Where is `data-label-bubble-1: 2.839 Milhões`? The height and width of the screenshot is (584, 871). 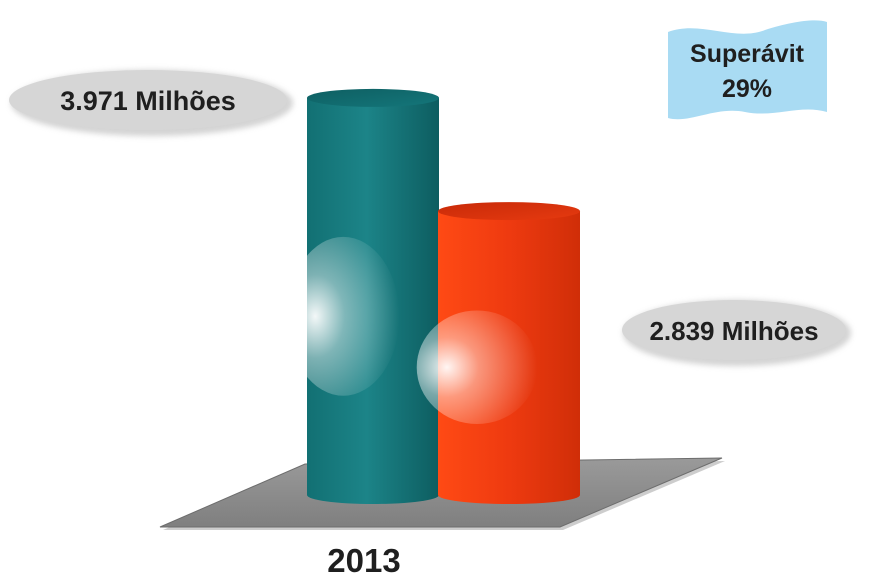 data-label-bubble-1: 2.839 Milhões is located at coordinates (736, 333).